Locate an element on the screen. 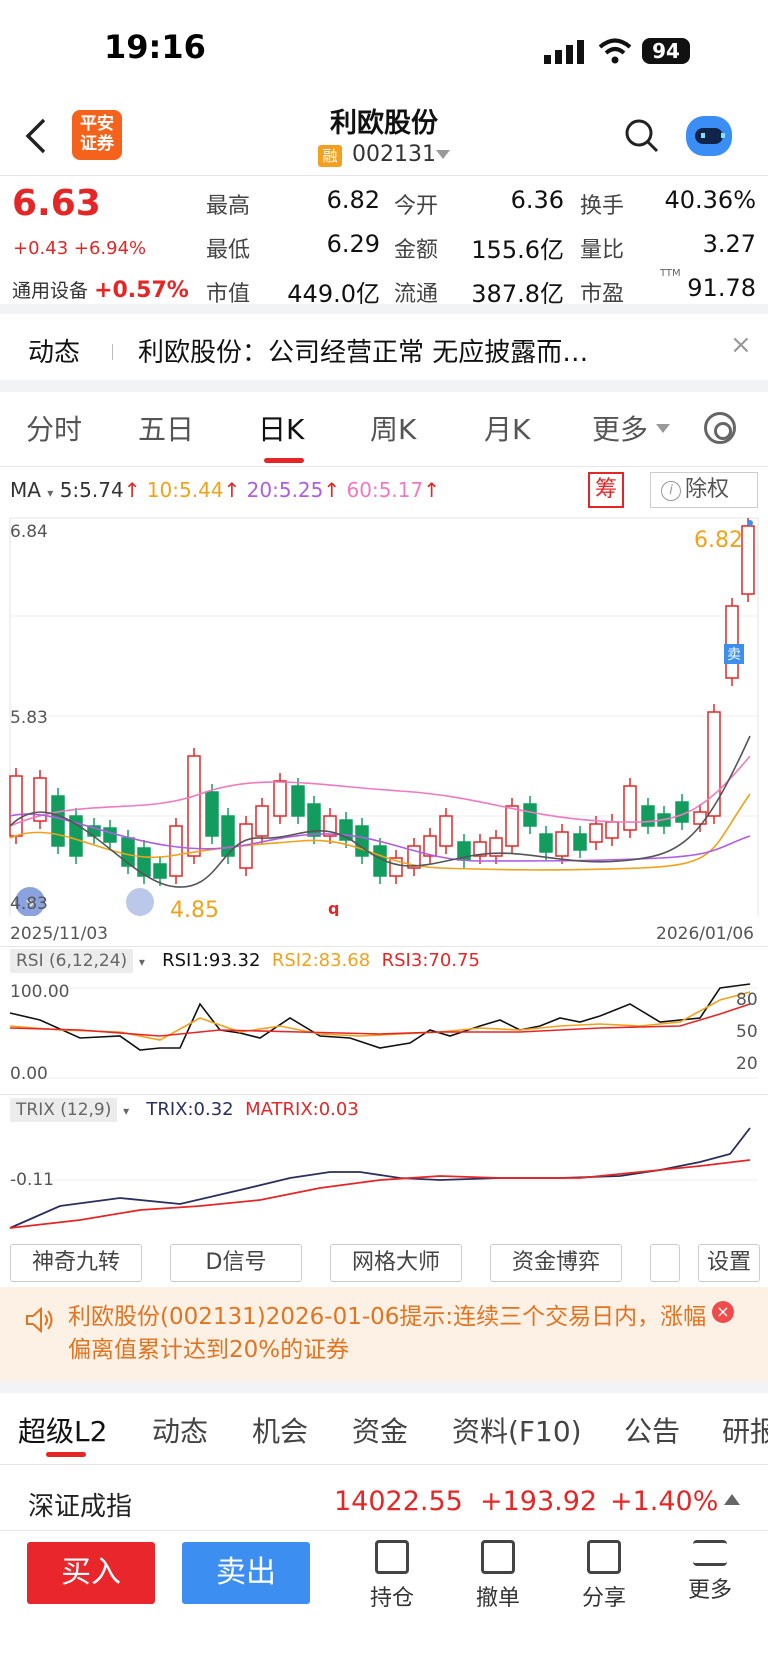 This screenshot has height=1665, width=768. tab-announcements: 公告 is located at coordinates (652, 1431).